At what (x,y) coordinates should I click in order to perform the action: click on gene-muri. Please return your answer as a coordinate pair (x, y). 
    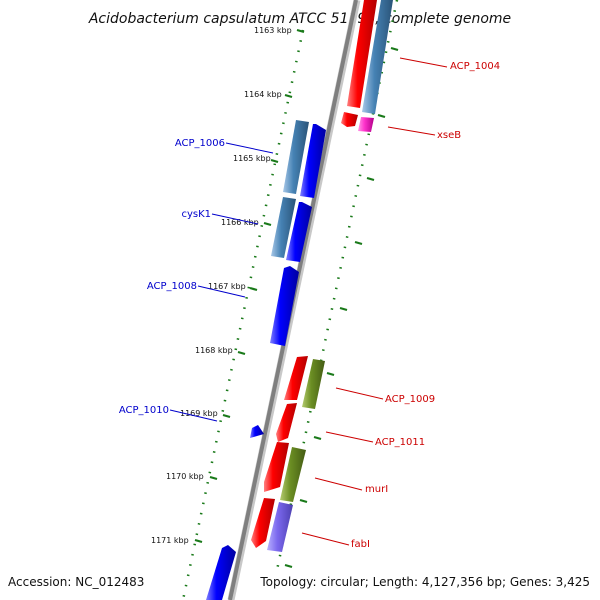
    Looking at the image, I should click on (293, 474).